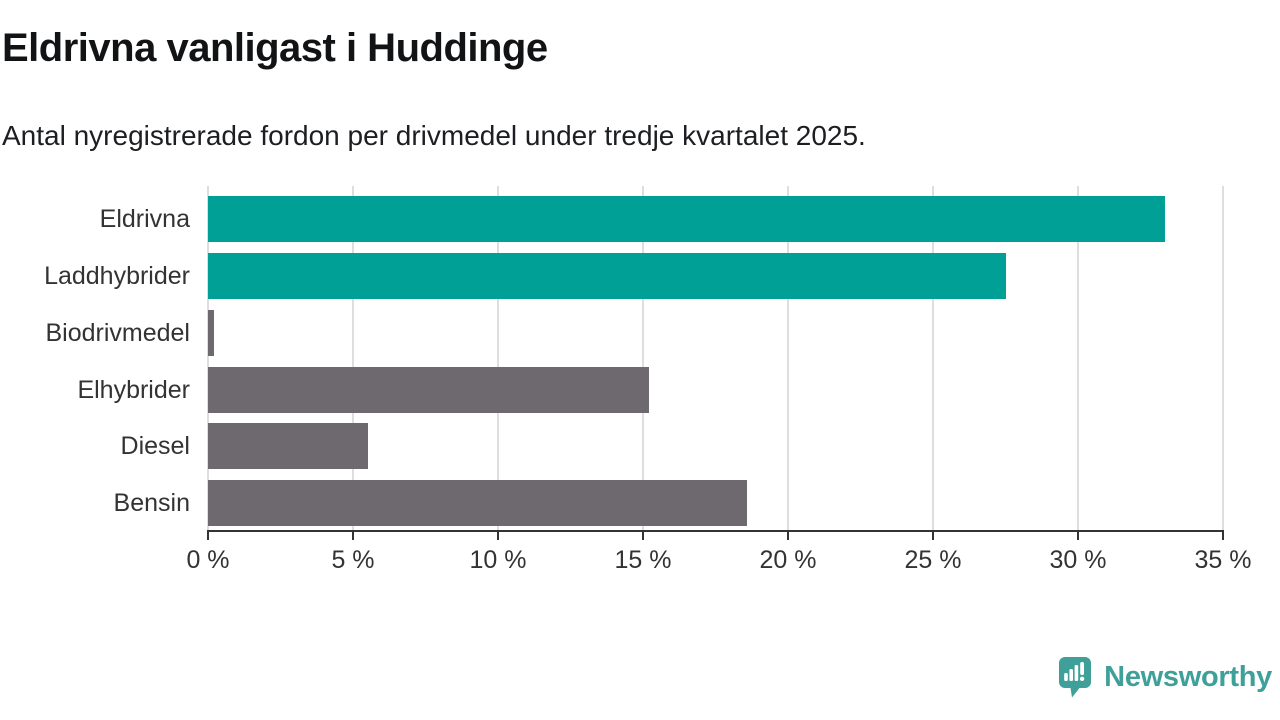  I want to click on x-axis-line, so click(715, 531).